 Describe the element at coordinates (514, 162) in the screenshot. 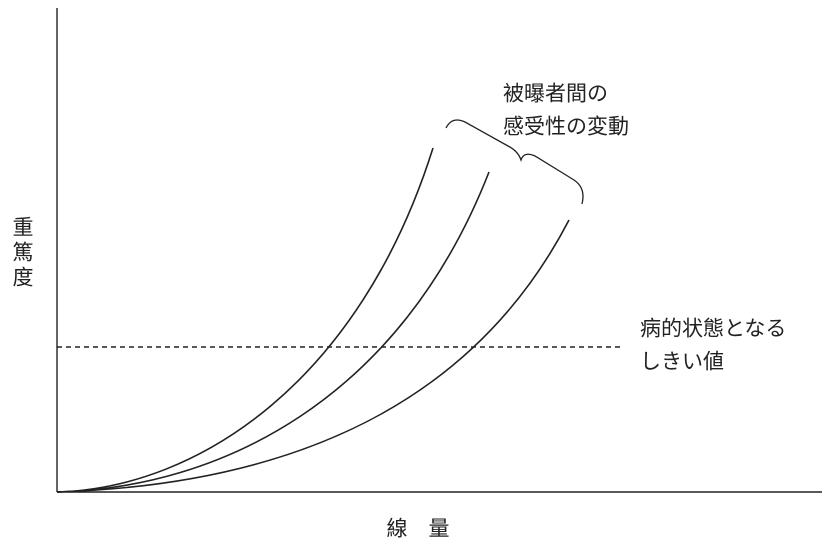

I see `brace` at that location.